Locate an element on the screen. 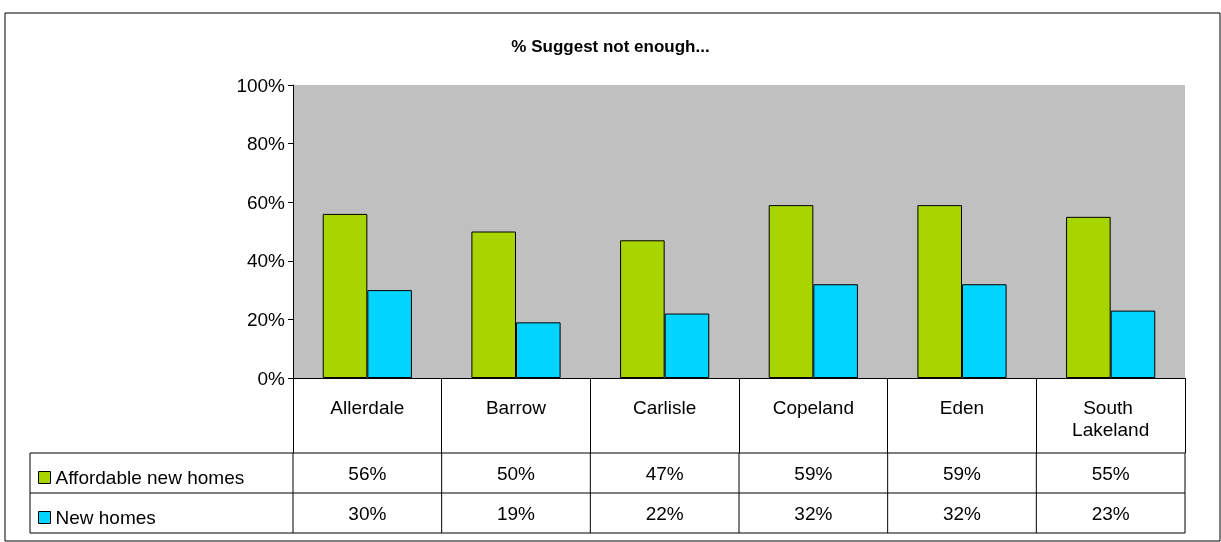 The image size is (1221, 542). y-tick-label: 0% is located at coordinates (271, 378).